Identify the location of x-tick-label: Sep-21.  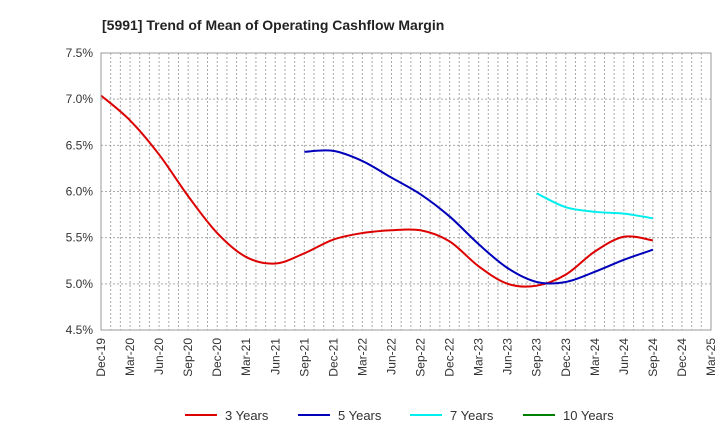
(304, 357).